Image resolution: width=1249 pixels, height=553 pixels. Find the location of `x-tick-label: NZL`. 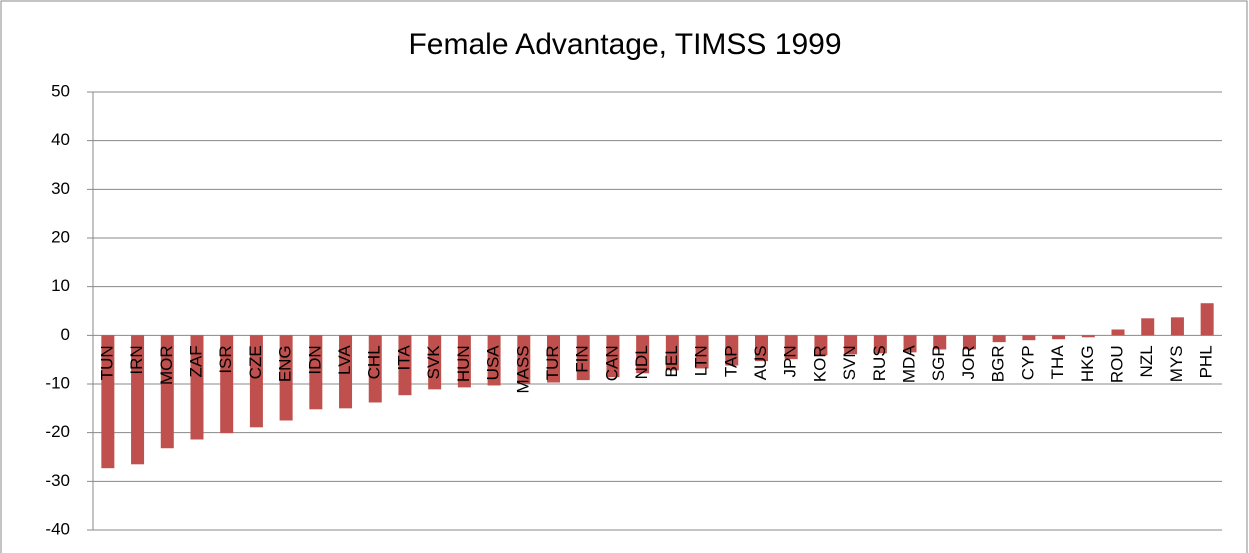

x-tick-label: NZL is located at coordinates (1146, 361).